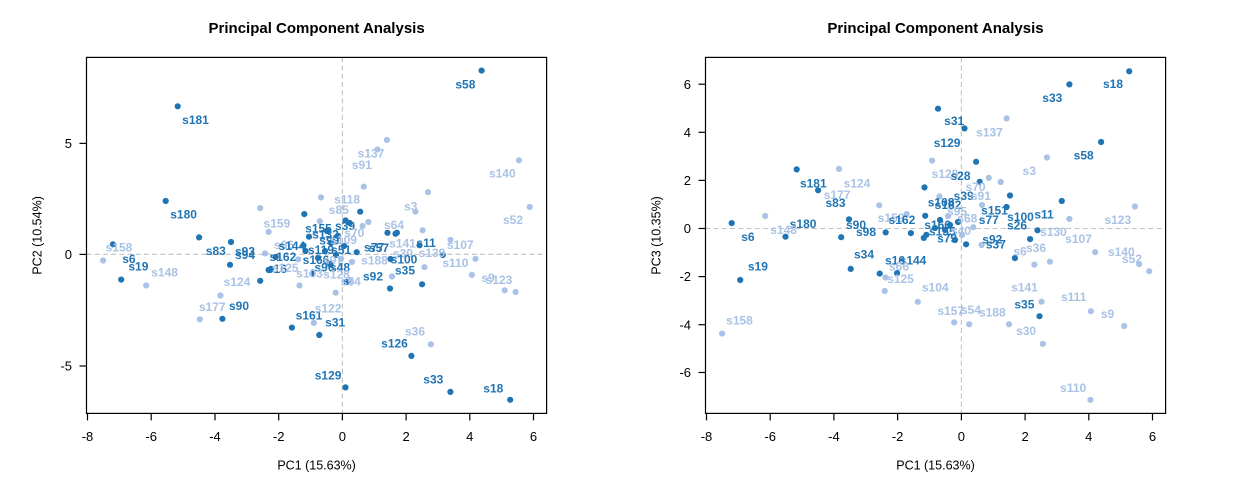  Describe the element at coordinates (707, 436) in the screenshot. I see `svg-text: -8` at that location.